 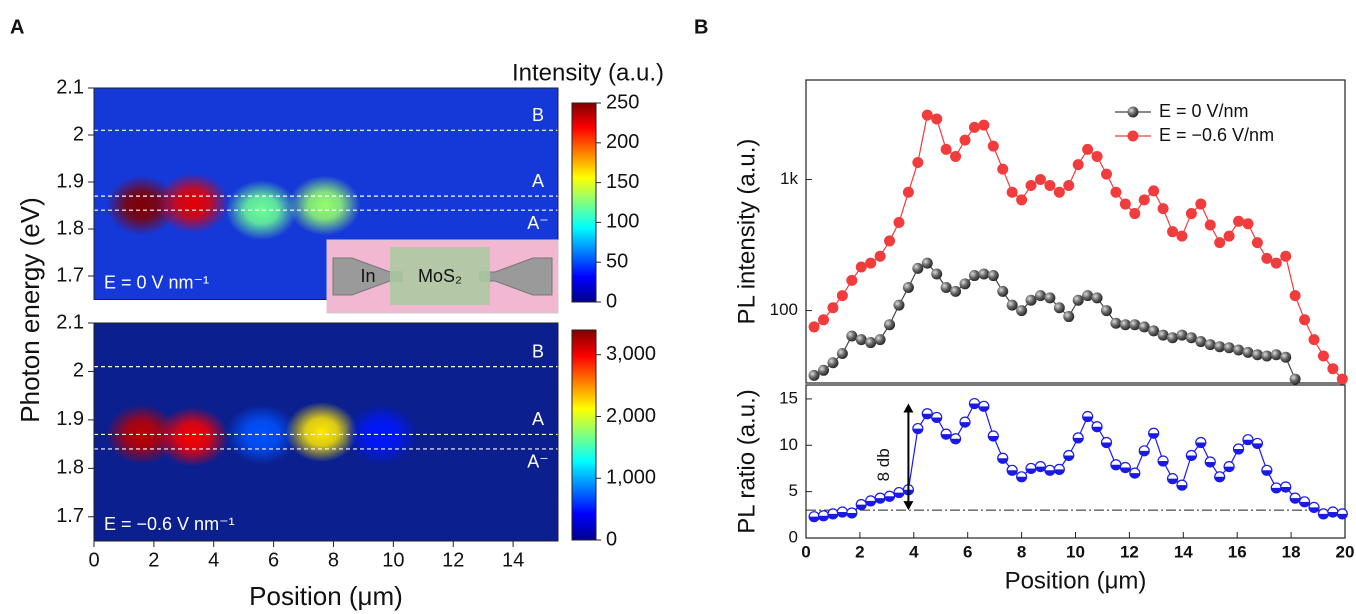 What do you see at coordinates (588, 72) in the screenshot?
I see `colorbar-label: Intensity (a.u.)` at bounding box center [588, 72].